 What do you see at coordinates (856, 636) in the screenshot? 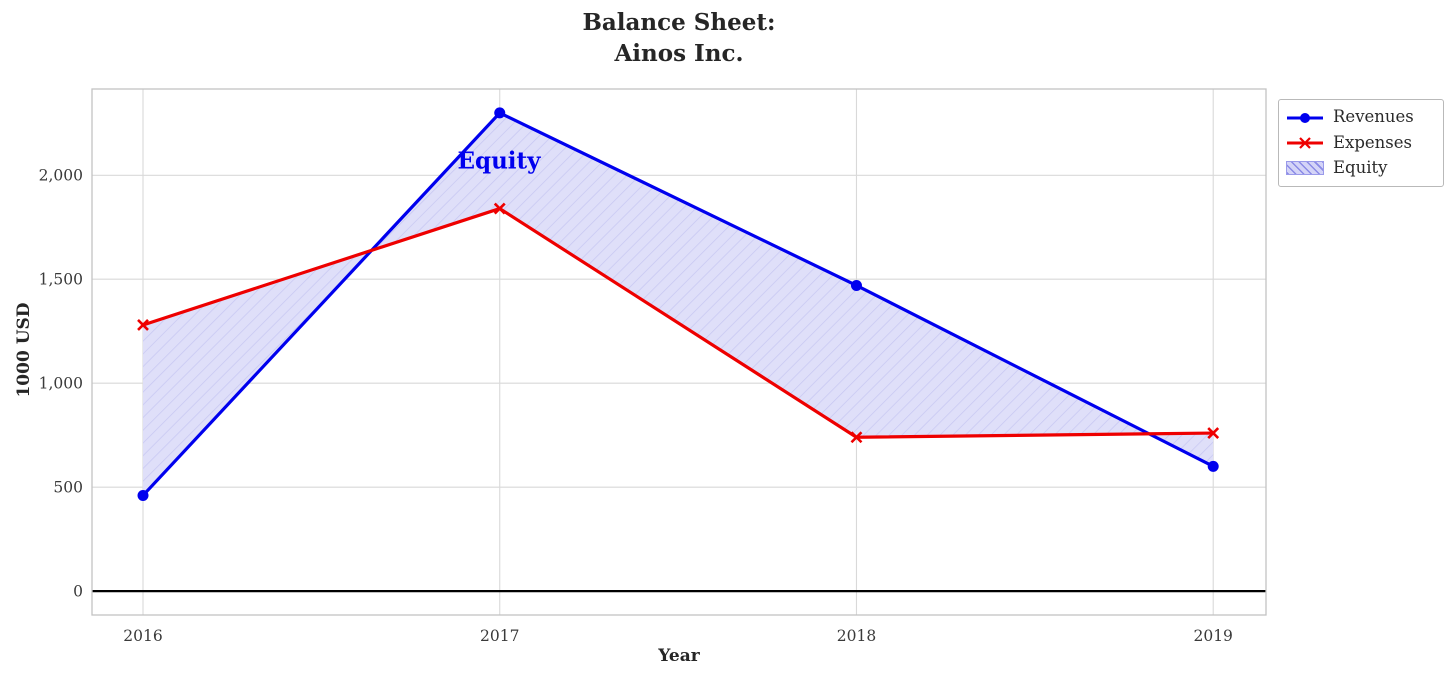
I see `x-tick-label: 2018` at bounding box center [856, 636].